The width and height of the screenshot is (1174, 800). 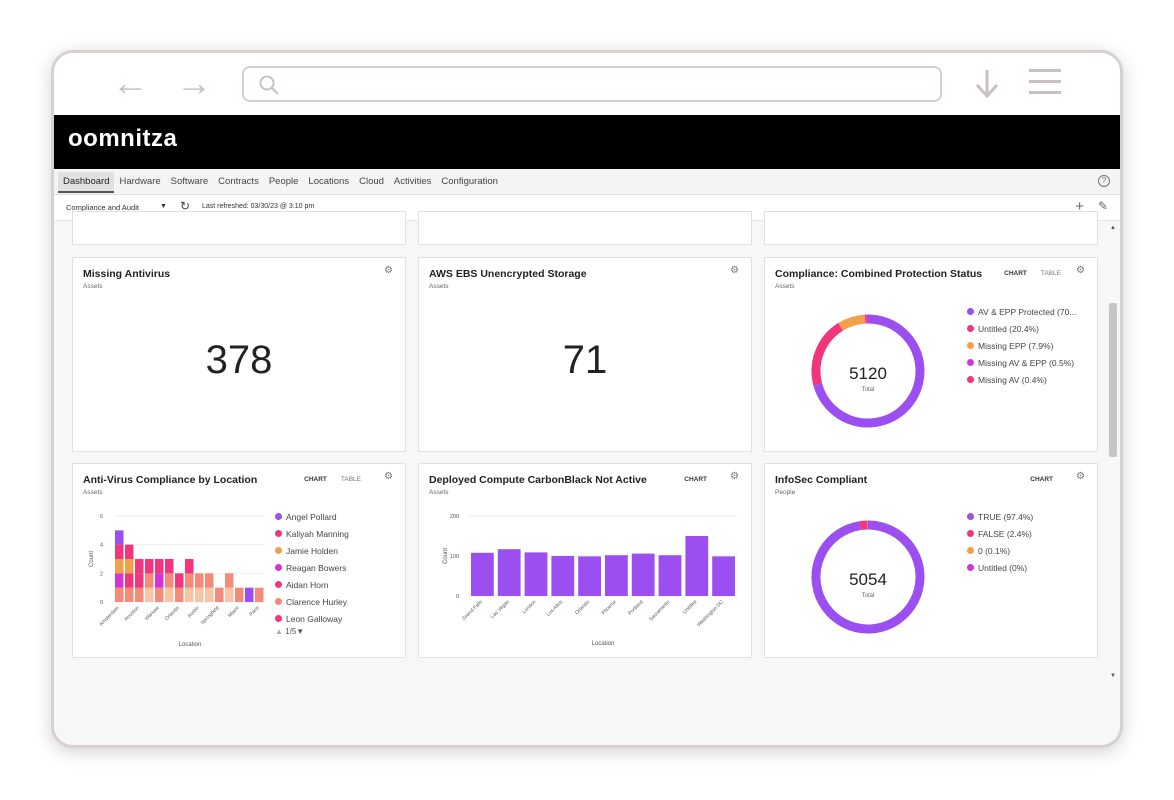 I want to click on legend-item: Missing EPP (7.9%), so click(x=1021, y=345).